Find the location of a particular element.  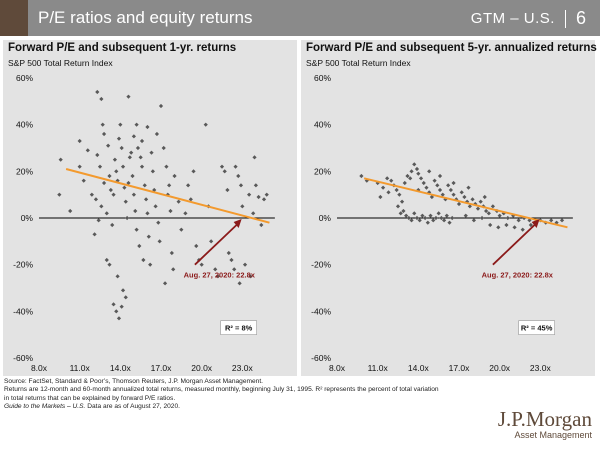

y-tick-label: -60% is located at coordinates (321, 358).